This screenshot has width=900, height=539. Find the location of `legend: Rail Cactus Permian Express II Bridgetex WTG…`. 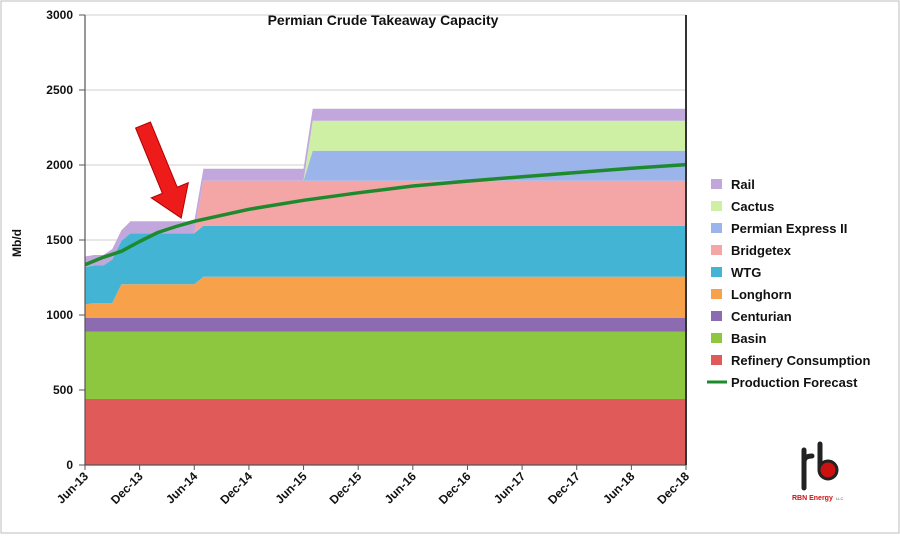

legend: Rail Cactus Permian Express II Bridgetex WTG… is located at coordinates (788, 283).